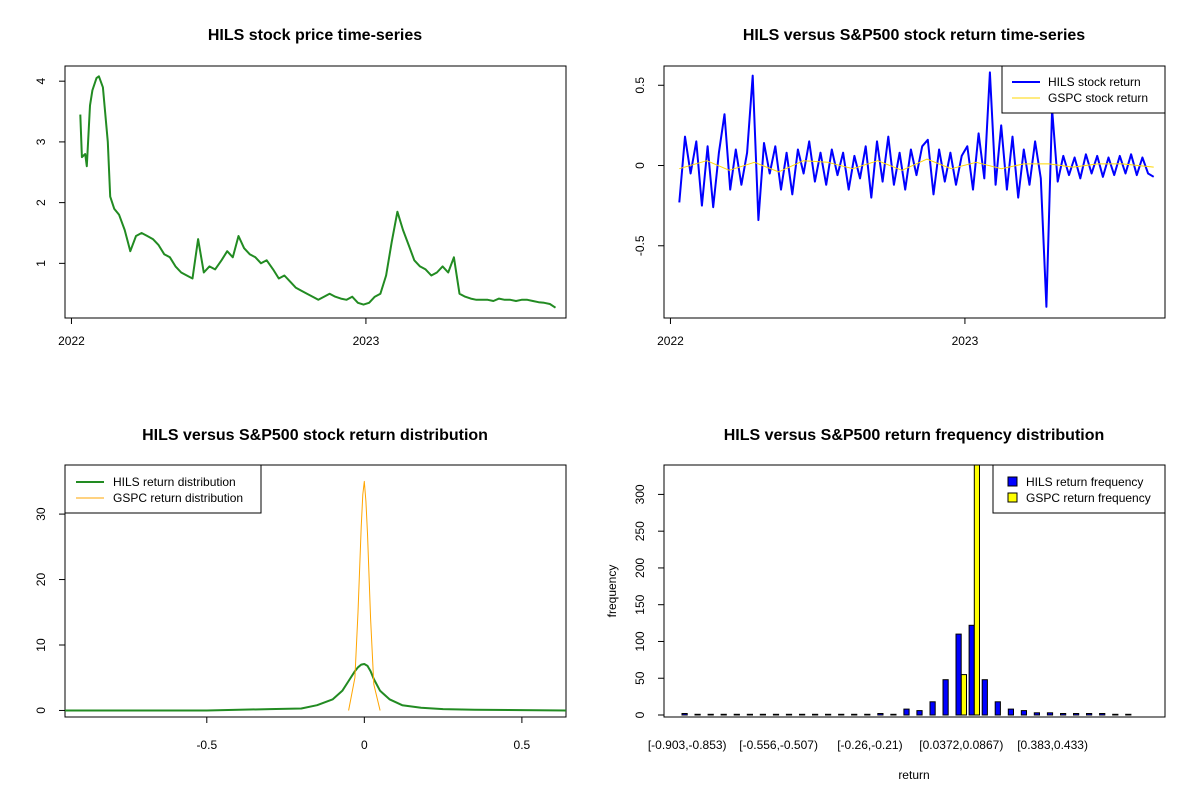  What do you see at coordinates (869, 745) in the screenshot?
I see `x-tick-label: [-0.26,-0.21)` at bounding box center [869, 745].